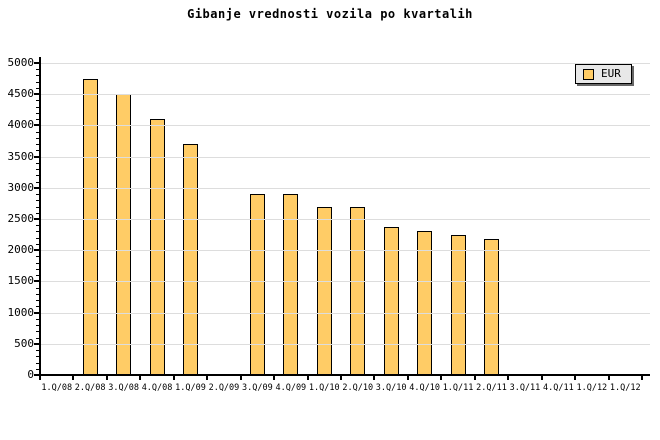 This screenshot has height=440, width=660. Describe the element at coordinates (21, 94) in the screenshot. I see `y-axis-label: 4500` at that location.